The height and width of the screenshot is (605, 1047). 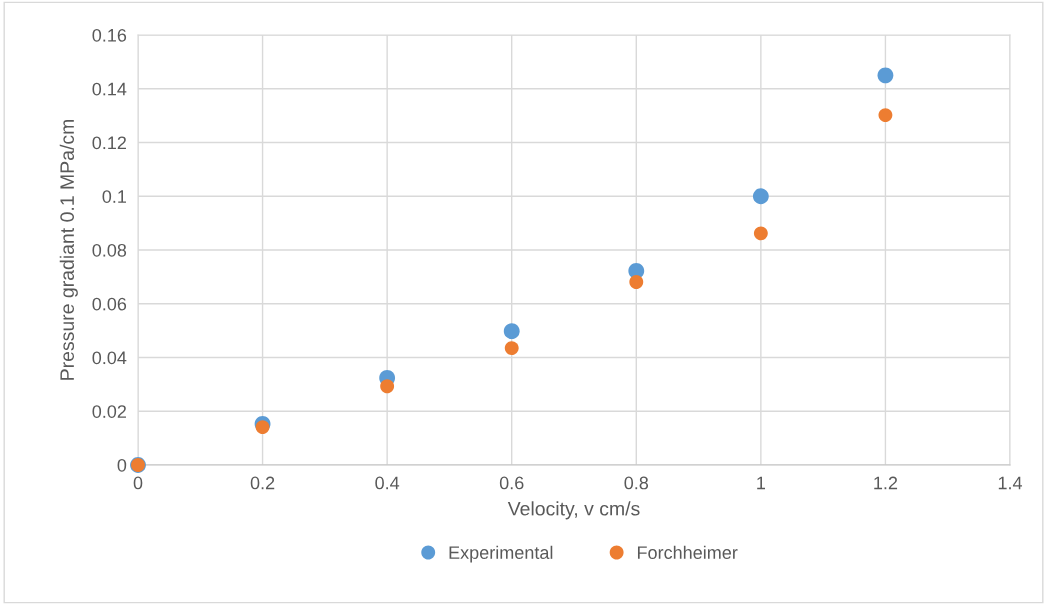 I want to click on y-tick-label: 0.12, so click(x=109, y=143).